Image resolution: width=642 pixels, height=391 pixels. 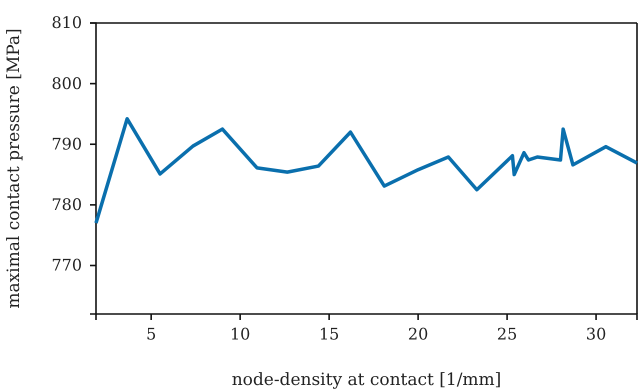 I want to click on y-axis-title: maximal contact pressure [MPa], so click(x=14, y=168).